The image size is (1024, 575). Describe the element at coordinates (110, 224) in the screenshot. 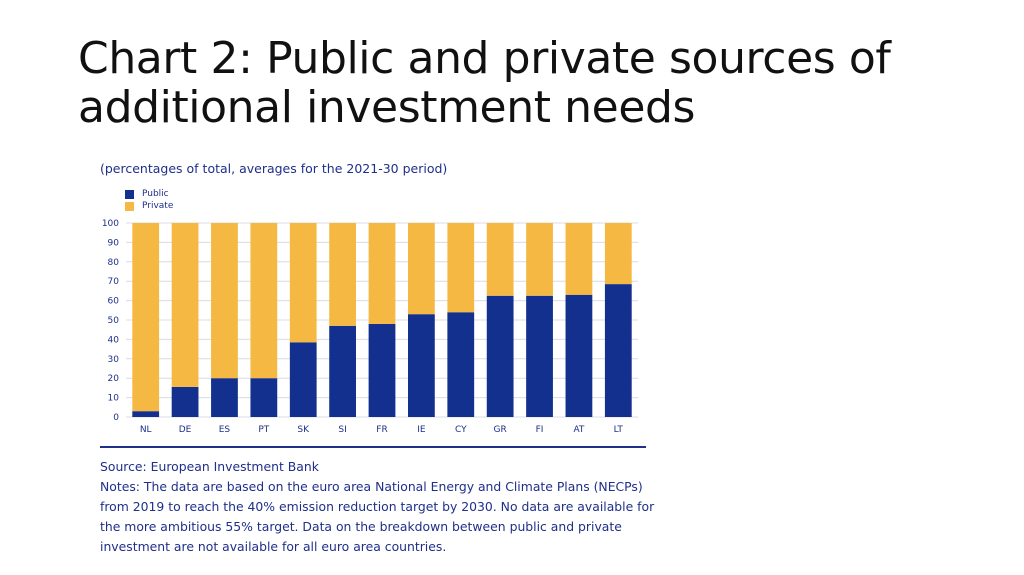

I see `y-tick-label-10: 100` at that location.